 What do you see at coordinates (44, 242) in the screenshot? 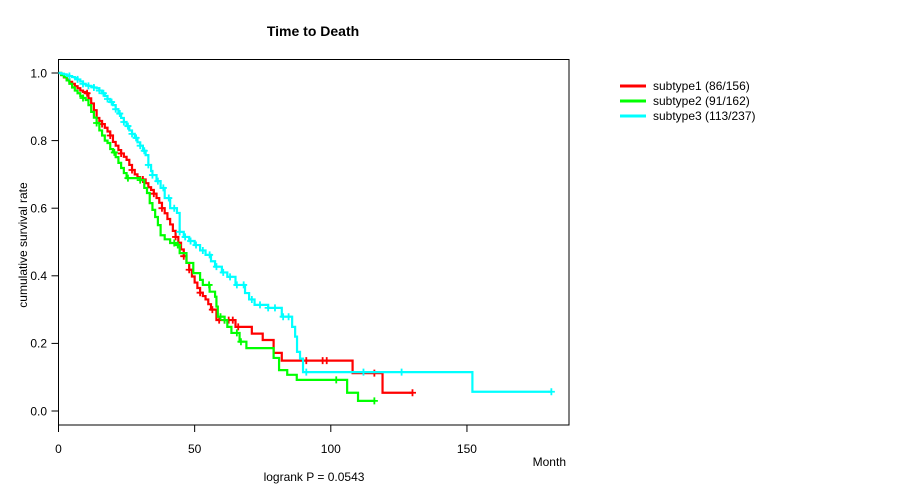
I see `y-axis: 1.0 0.8 0.6 0.4 0.2 0.0` at bounding box center [44, 242].